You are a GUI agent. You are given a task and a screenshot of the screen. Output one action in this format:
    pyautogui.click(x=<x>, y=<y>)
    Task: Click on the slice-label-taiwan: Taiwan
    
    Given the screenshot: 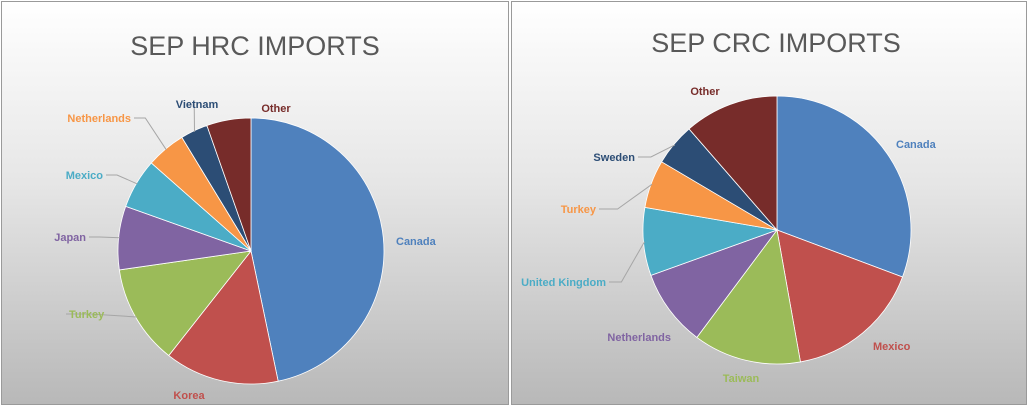 What is the action you would take?
    pyautogui.click(x=741, y=379)
    